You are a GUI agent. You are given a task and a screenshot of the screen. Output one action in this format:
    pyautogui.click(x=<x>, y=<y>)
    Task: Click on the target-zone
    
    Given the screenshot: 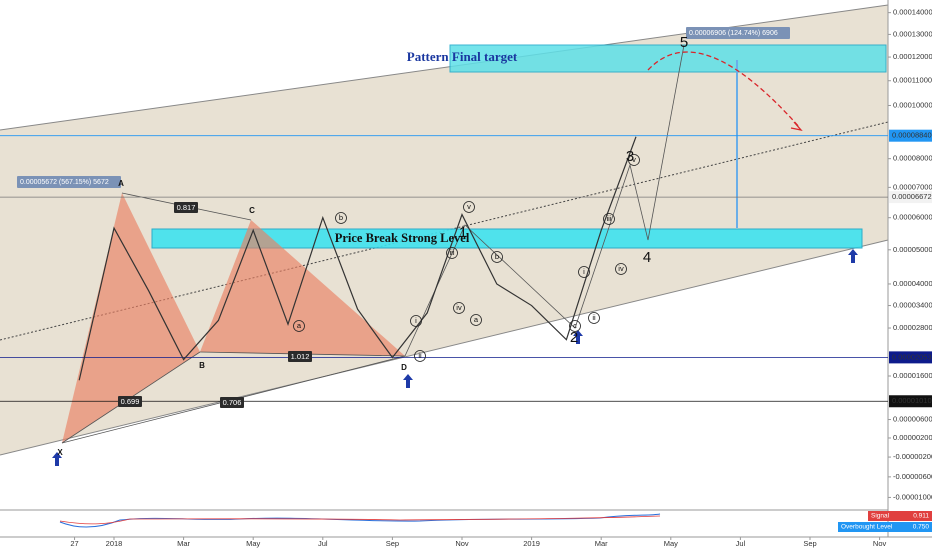 What is the action you would take?
    pyautogui.click(x=668, y=58)
    